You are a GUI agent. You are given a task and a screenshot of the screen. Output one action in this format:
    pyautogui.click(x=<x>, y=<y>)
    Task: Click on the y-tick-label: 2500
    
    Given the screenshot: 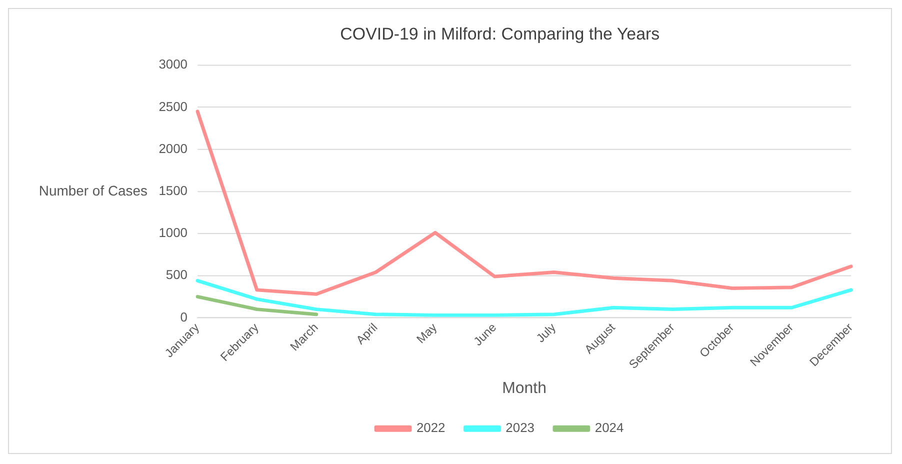 What is the action you would take?
    pyautogui.click(x=173, y=106)
    